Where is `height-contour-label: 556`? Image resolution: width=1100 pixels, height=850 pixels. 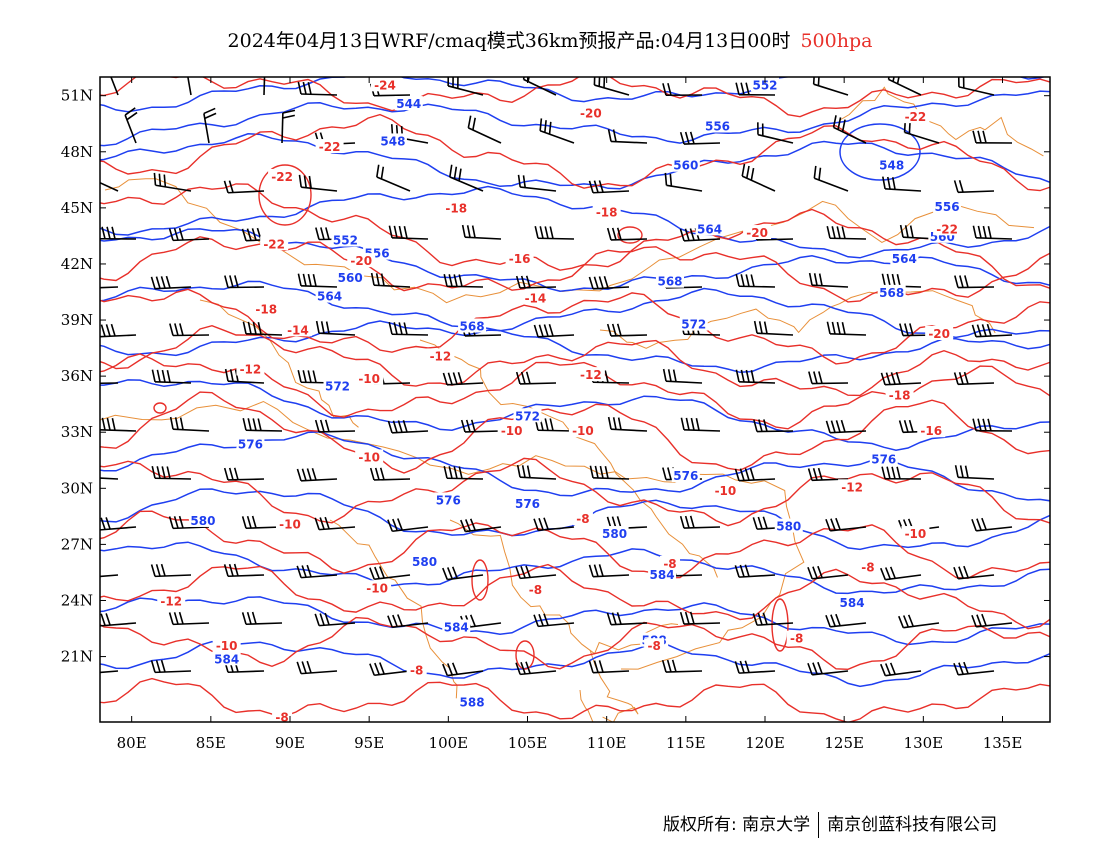 height-contour-label: 556 is located at coordinates (947, 207).